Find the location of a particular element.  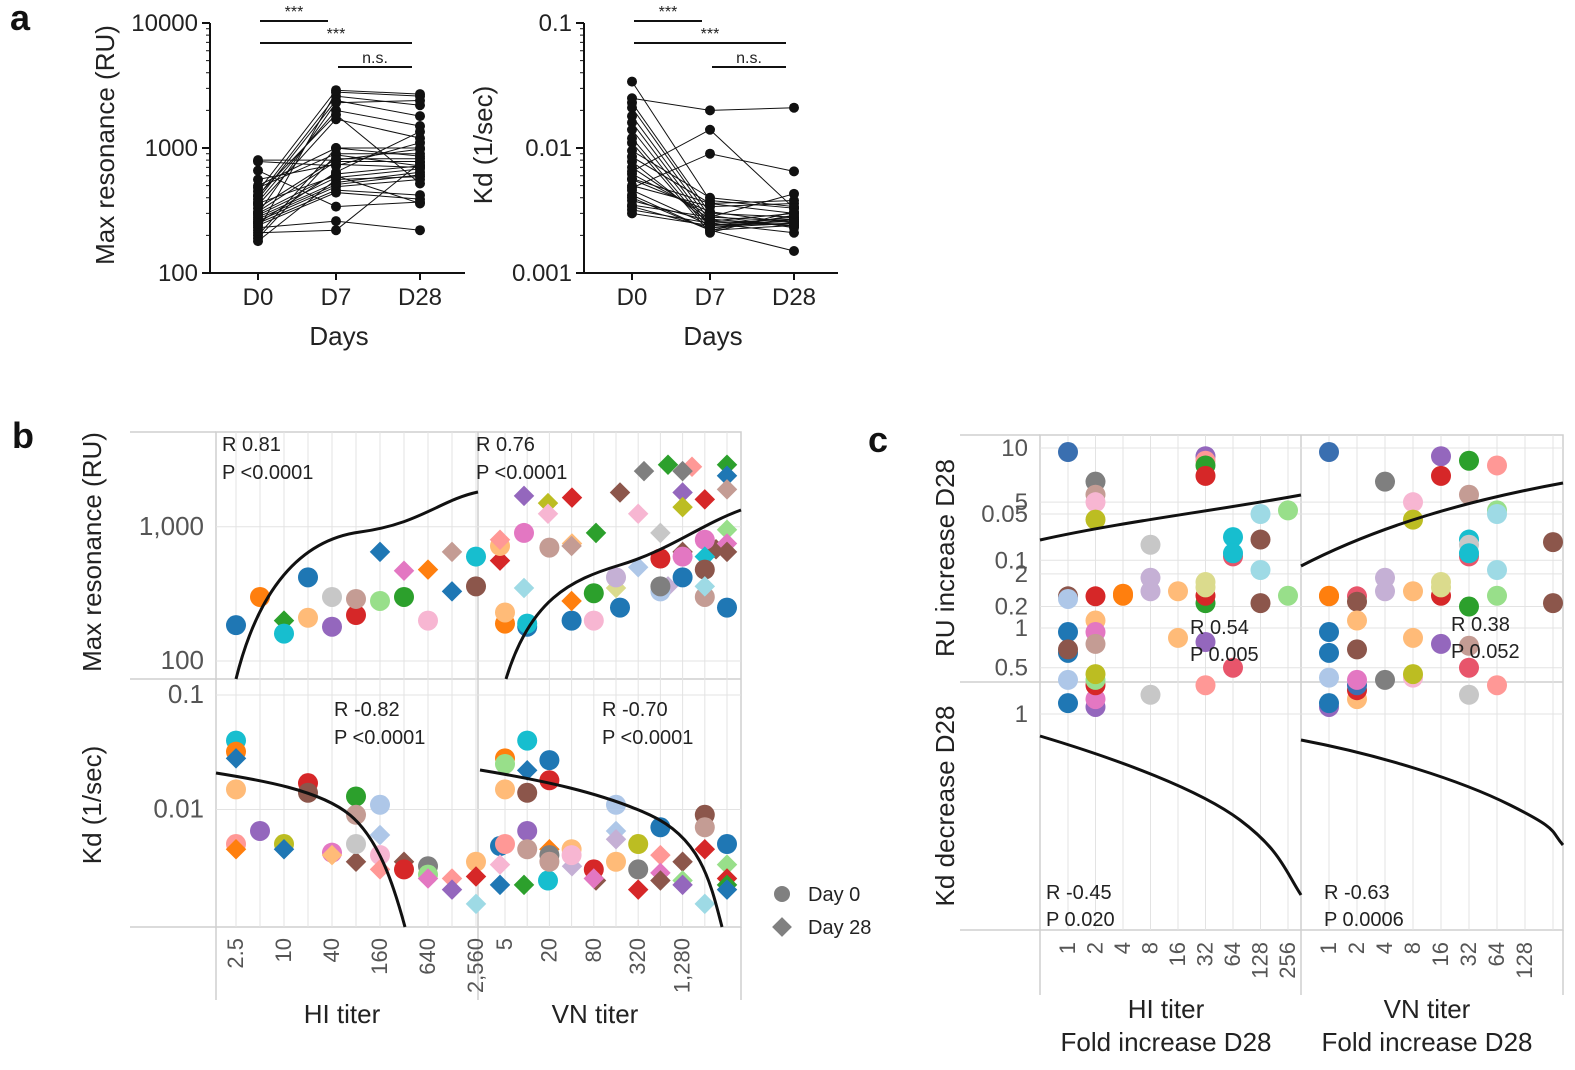

a2-y-title: Kd (1/sec) is located at coordinates (483, 145).